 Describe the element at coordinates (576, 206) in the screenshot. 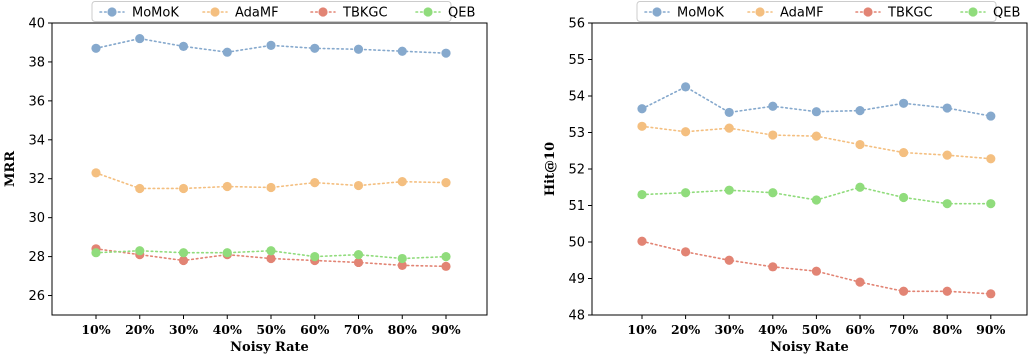

I see `y-tick-label: 51` at that location.